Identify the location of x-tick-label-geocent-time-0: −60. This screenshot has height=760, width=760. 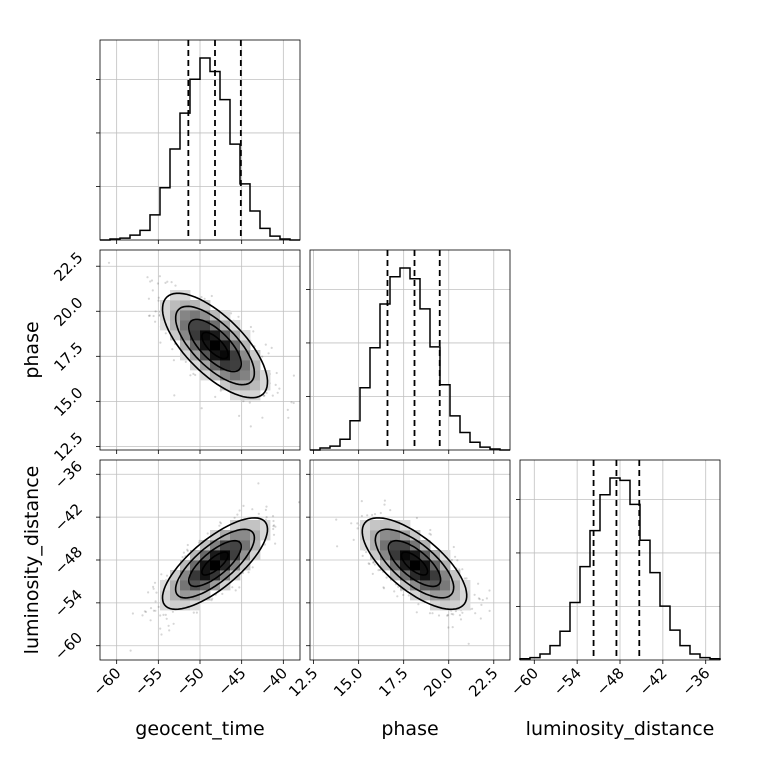
(106, 681).